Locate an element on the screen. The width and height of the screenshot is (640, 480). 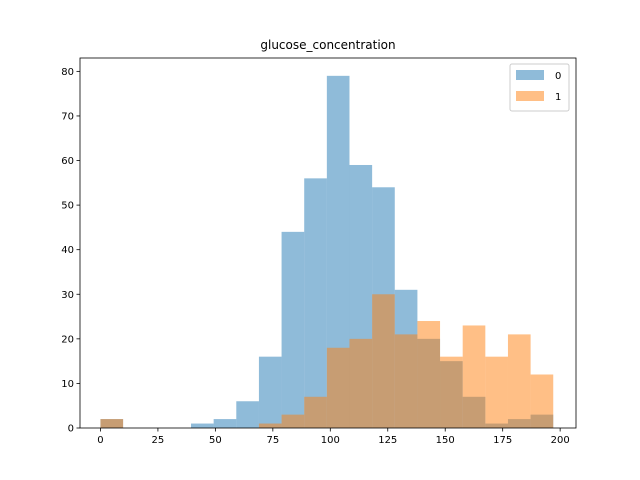
y-tick-label: 50 is located at coordinates (67, 206).